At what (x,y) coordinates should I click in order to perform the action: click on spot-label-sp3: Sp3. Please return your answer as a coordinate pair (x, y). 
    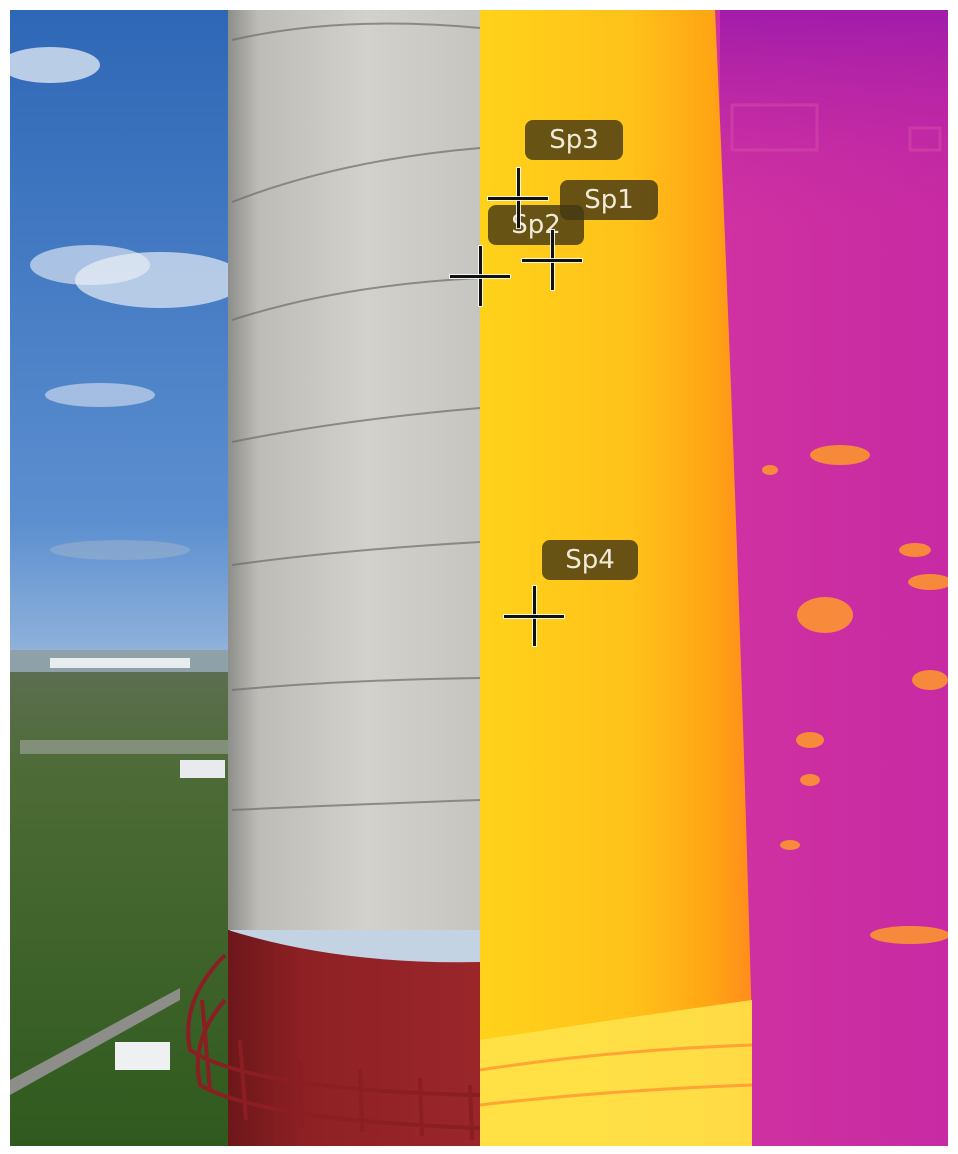
    Looking at the image, I should click on (574, 140).